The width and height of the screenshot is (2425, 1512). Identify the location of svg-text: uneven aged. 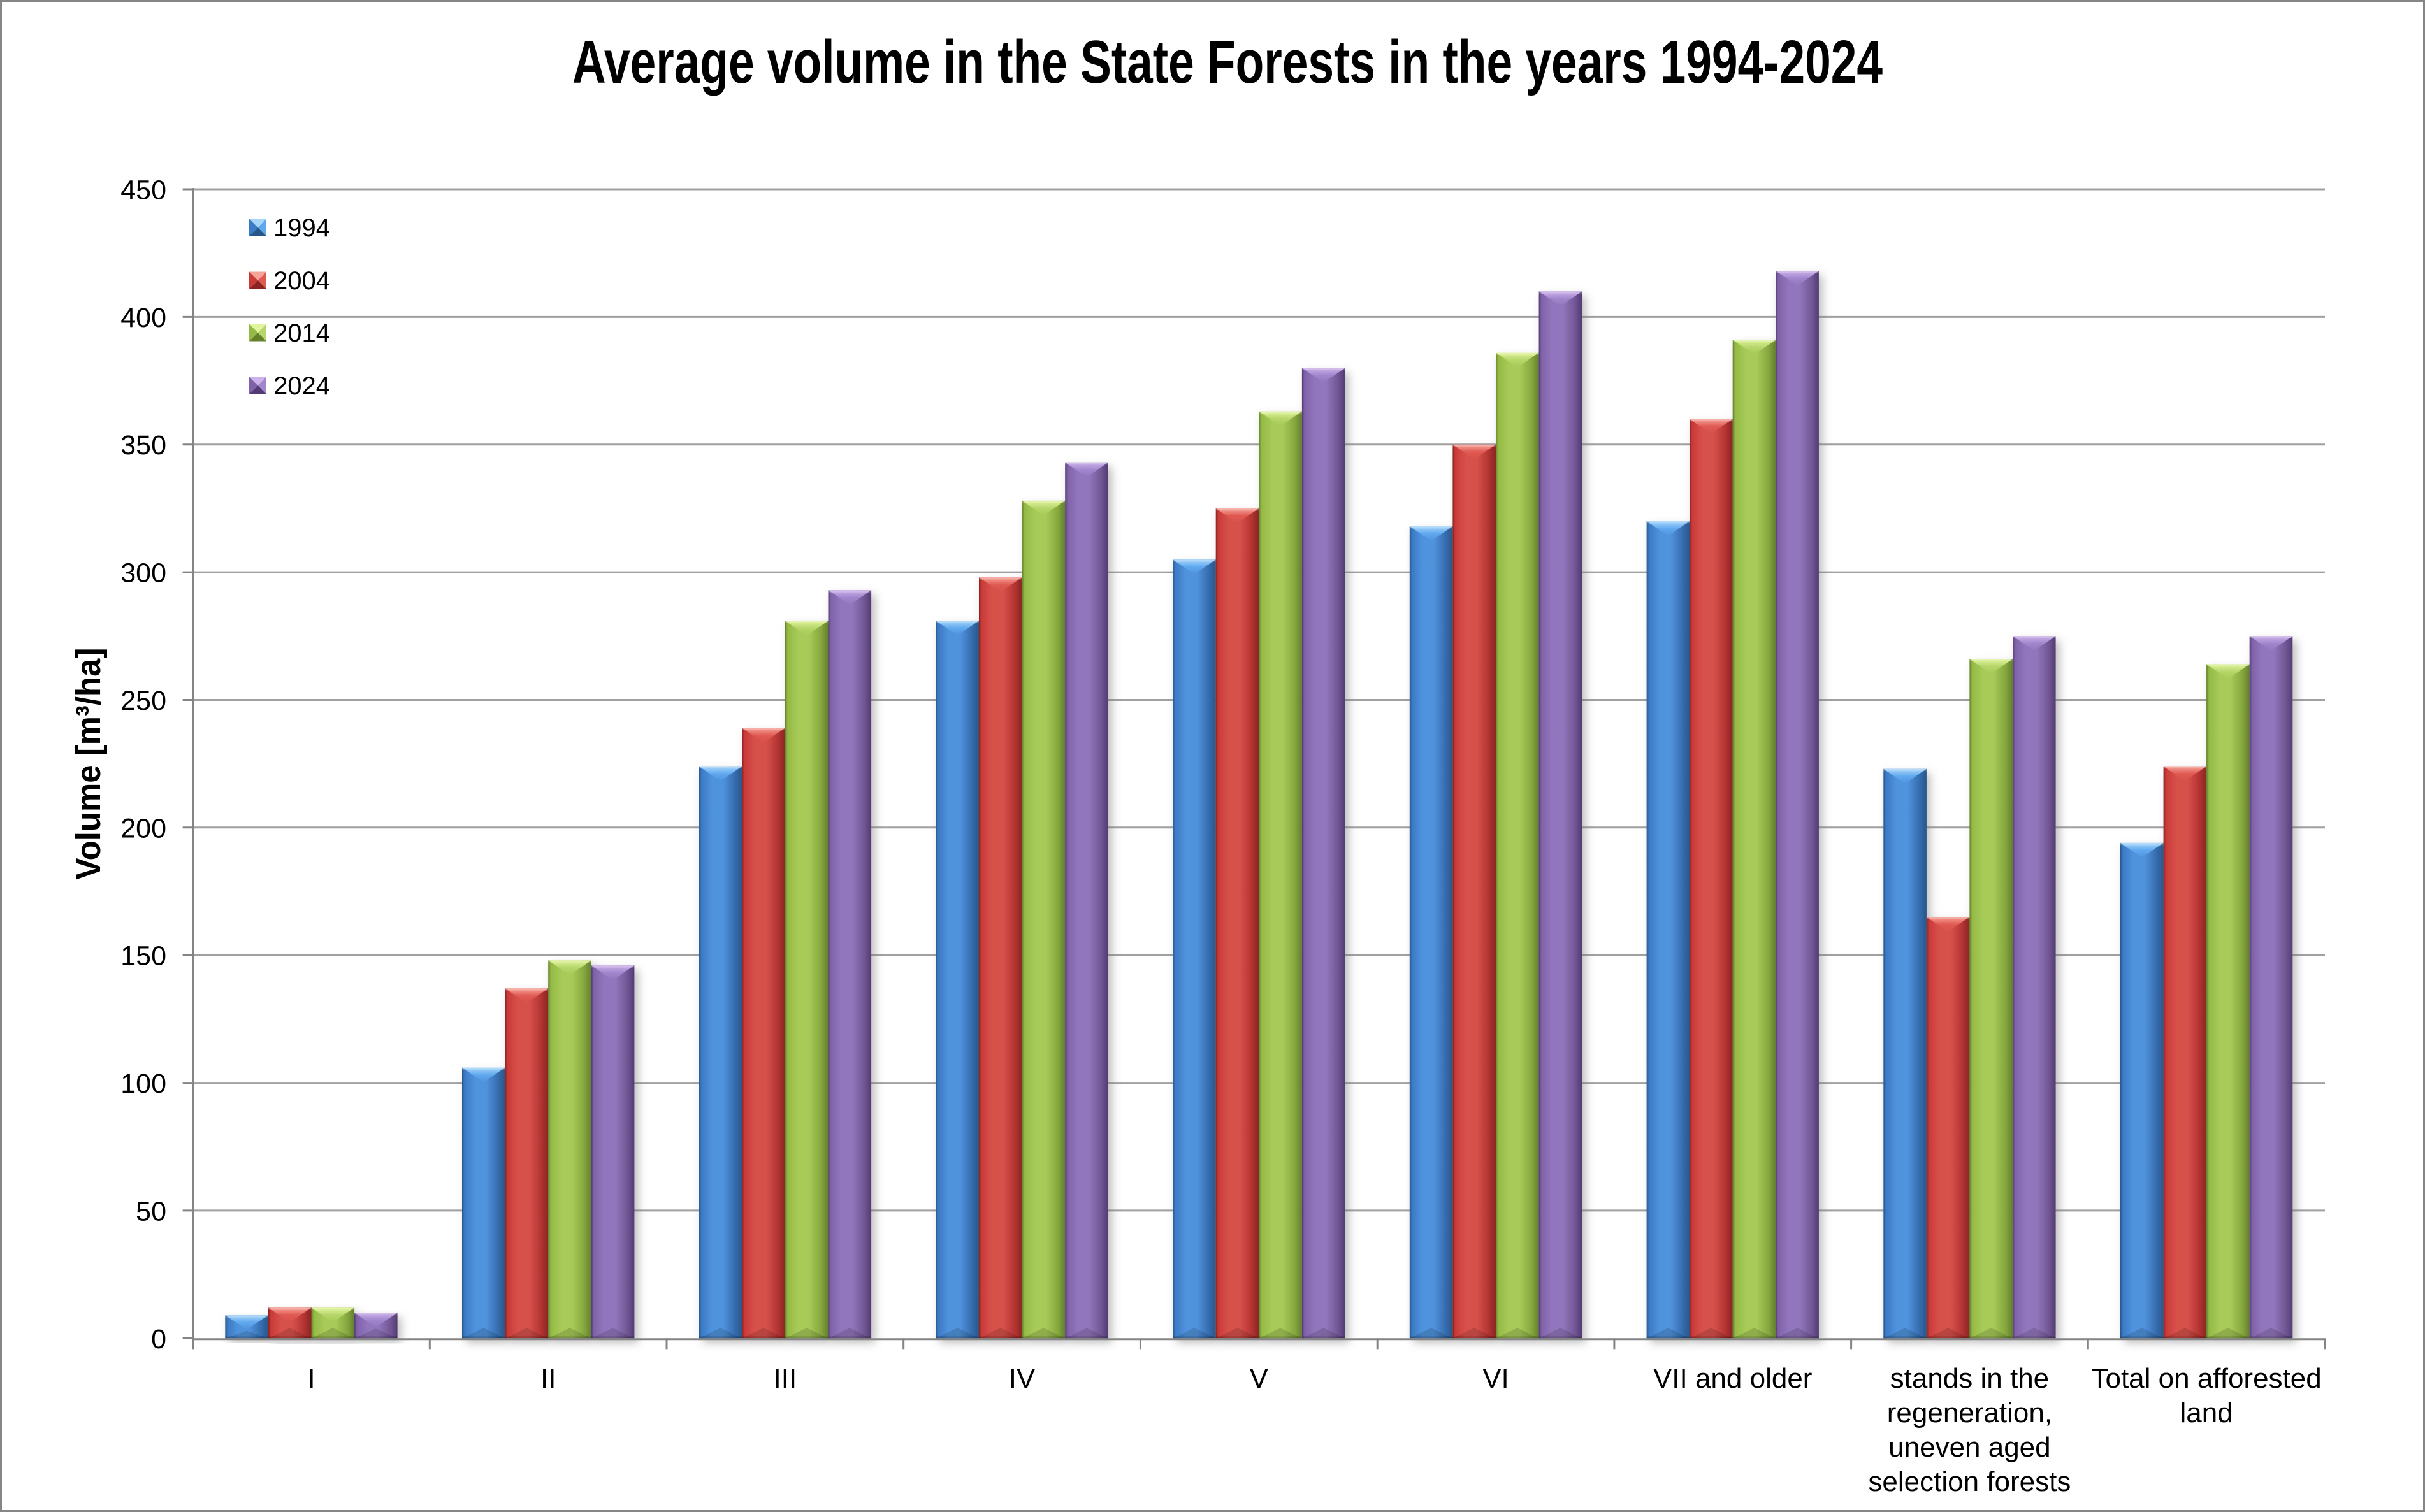
(1969, 1447).